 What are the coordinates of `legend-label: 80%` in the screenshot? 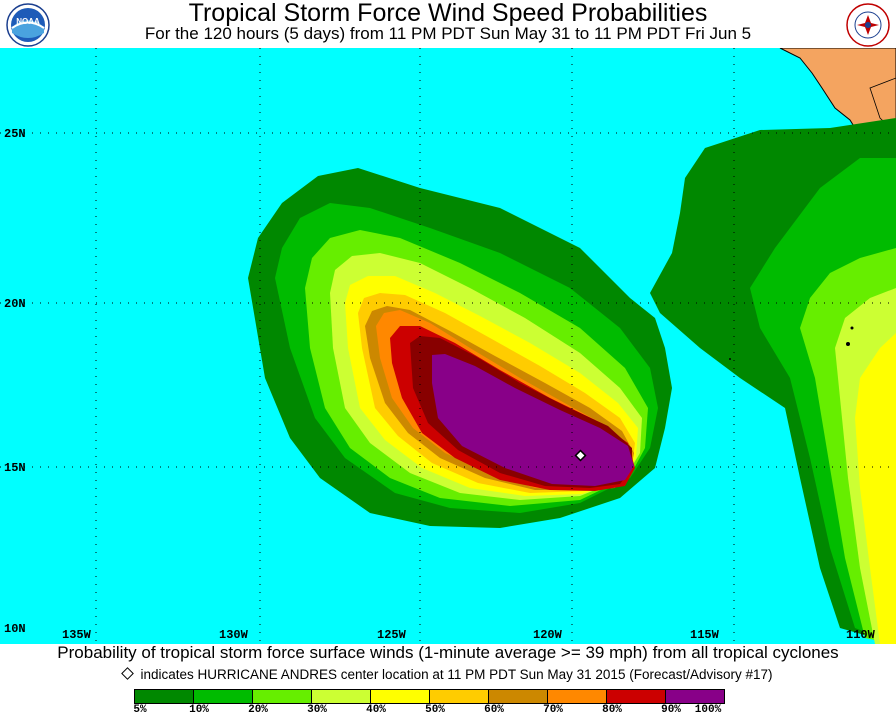 It's located at (612, 710).